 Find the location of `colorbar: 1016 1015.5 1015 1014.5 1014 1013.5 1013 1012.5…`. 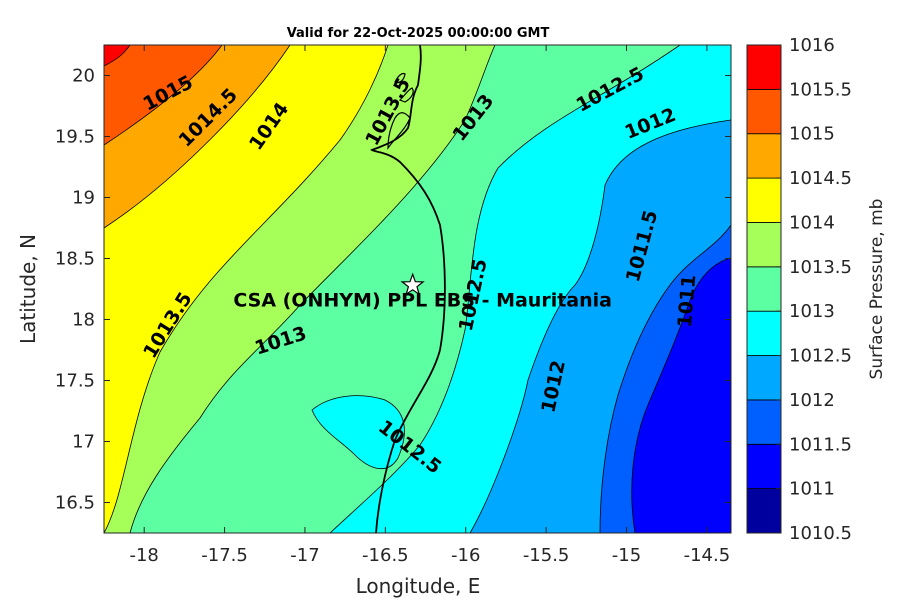

colorbar: 1016 1015.5 1015 1014.5 1014 1013.5 1013 1012.5… is located at coordinates (799, 289).